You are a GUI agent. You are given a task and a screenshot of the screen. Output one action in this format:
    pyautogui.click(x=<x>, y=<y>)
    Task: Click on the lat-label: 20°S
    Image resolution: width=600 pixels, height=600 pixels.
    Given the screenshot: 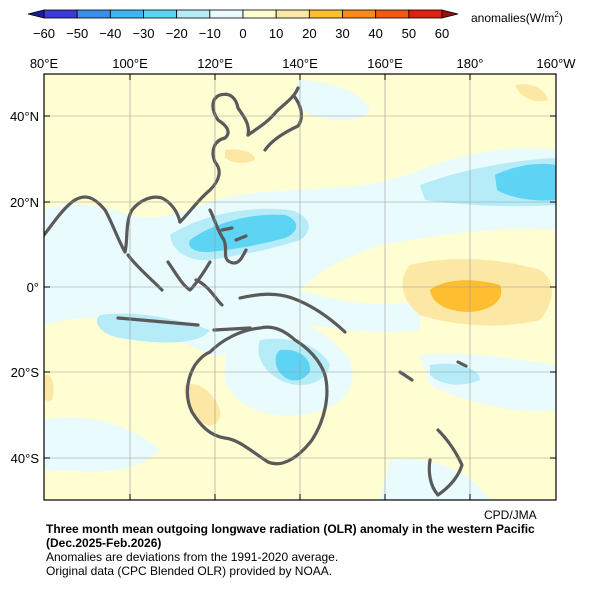 What is the action you would take?
    pyautogui.click(x=25, y=372)
    